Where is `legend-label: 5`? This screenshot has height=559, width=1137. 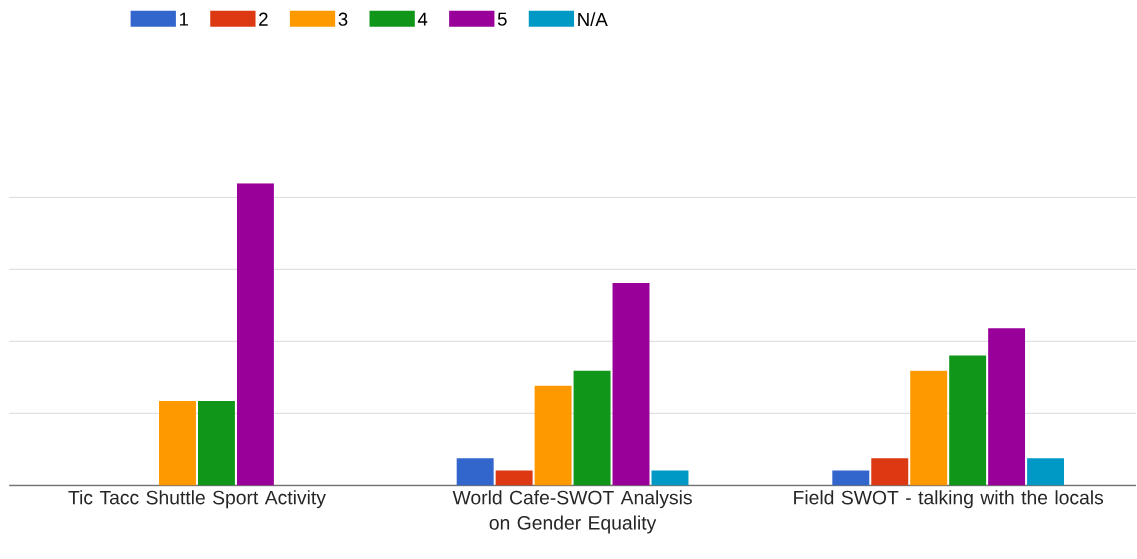 legend-label: 5 is located at coordinates (502, 19).